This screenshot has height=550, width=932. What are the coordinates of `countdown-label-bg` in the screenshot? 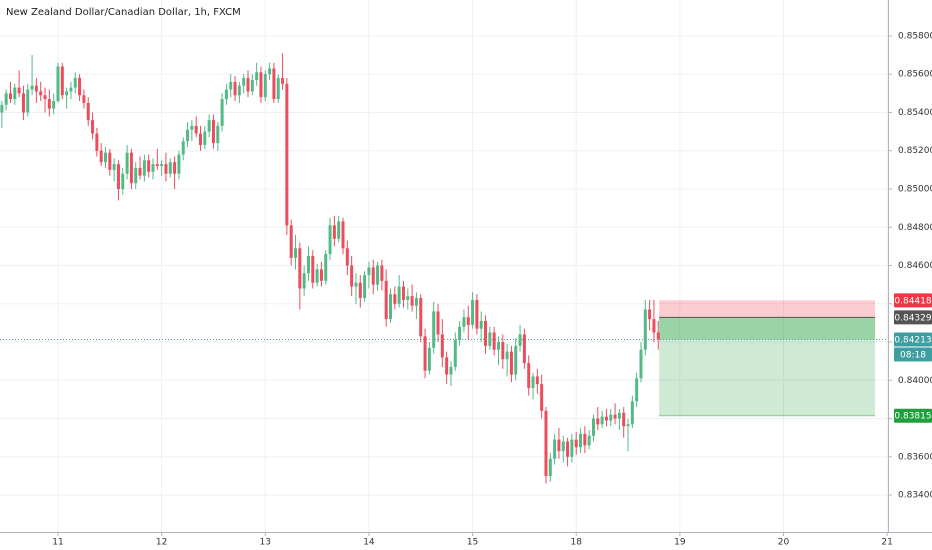 It's located at (913, 354).